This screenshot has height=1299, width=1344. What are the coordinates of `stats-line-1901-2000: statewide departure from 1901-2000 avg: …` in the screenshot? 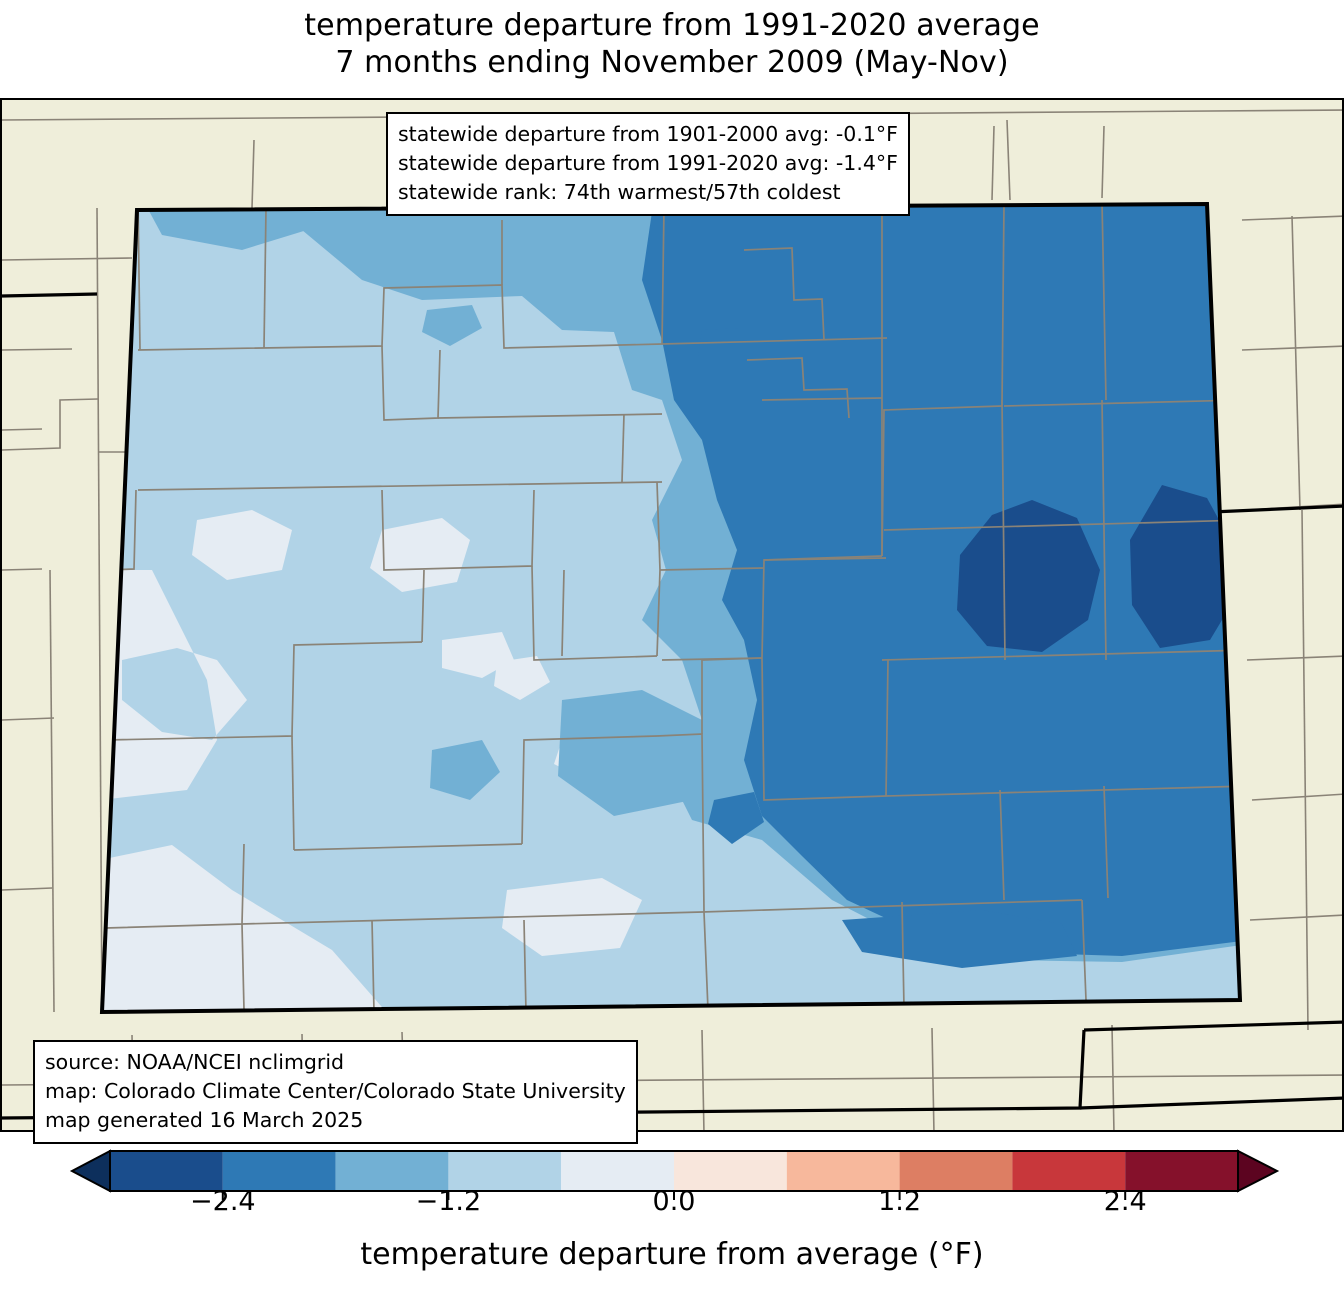 It's located at (648, 134).